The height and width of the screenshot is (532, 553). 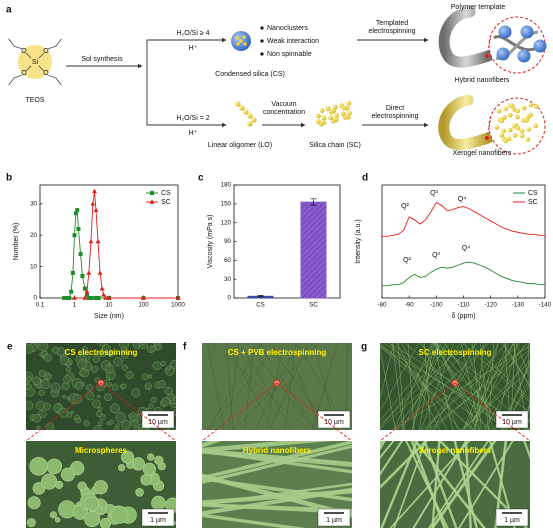 What do you see at coordinates (75, 305) in the screenshot?
I see `x-tick-label: 1` at bounding box center [75, 305].